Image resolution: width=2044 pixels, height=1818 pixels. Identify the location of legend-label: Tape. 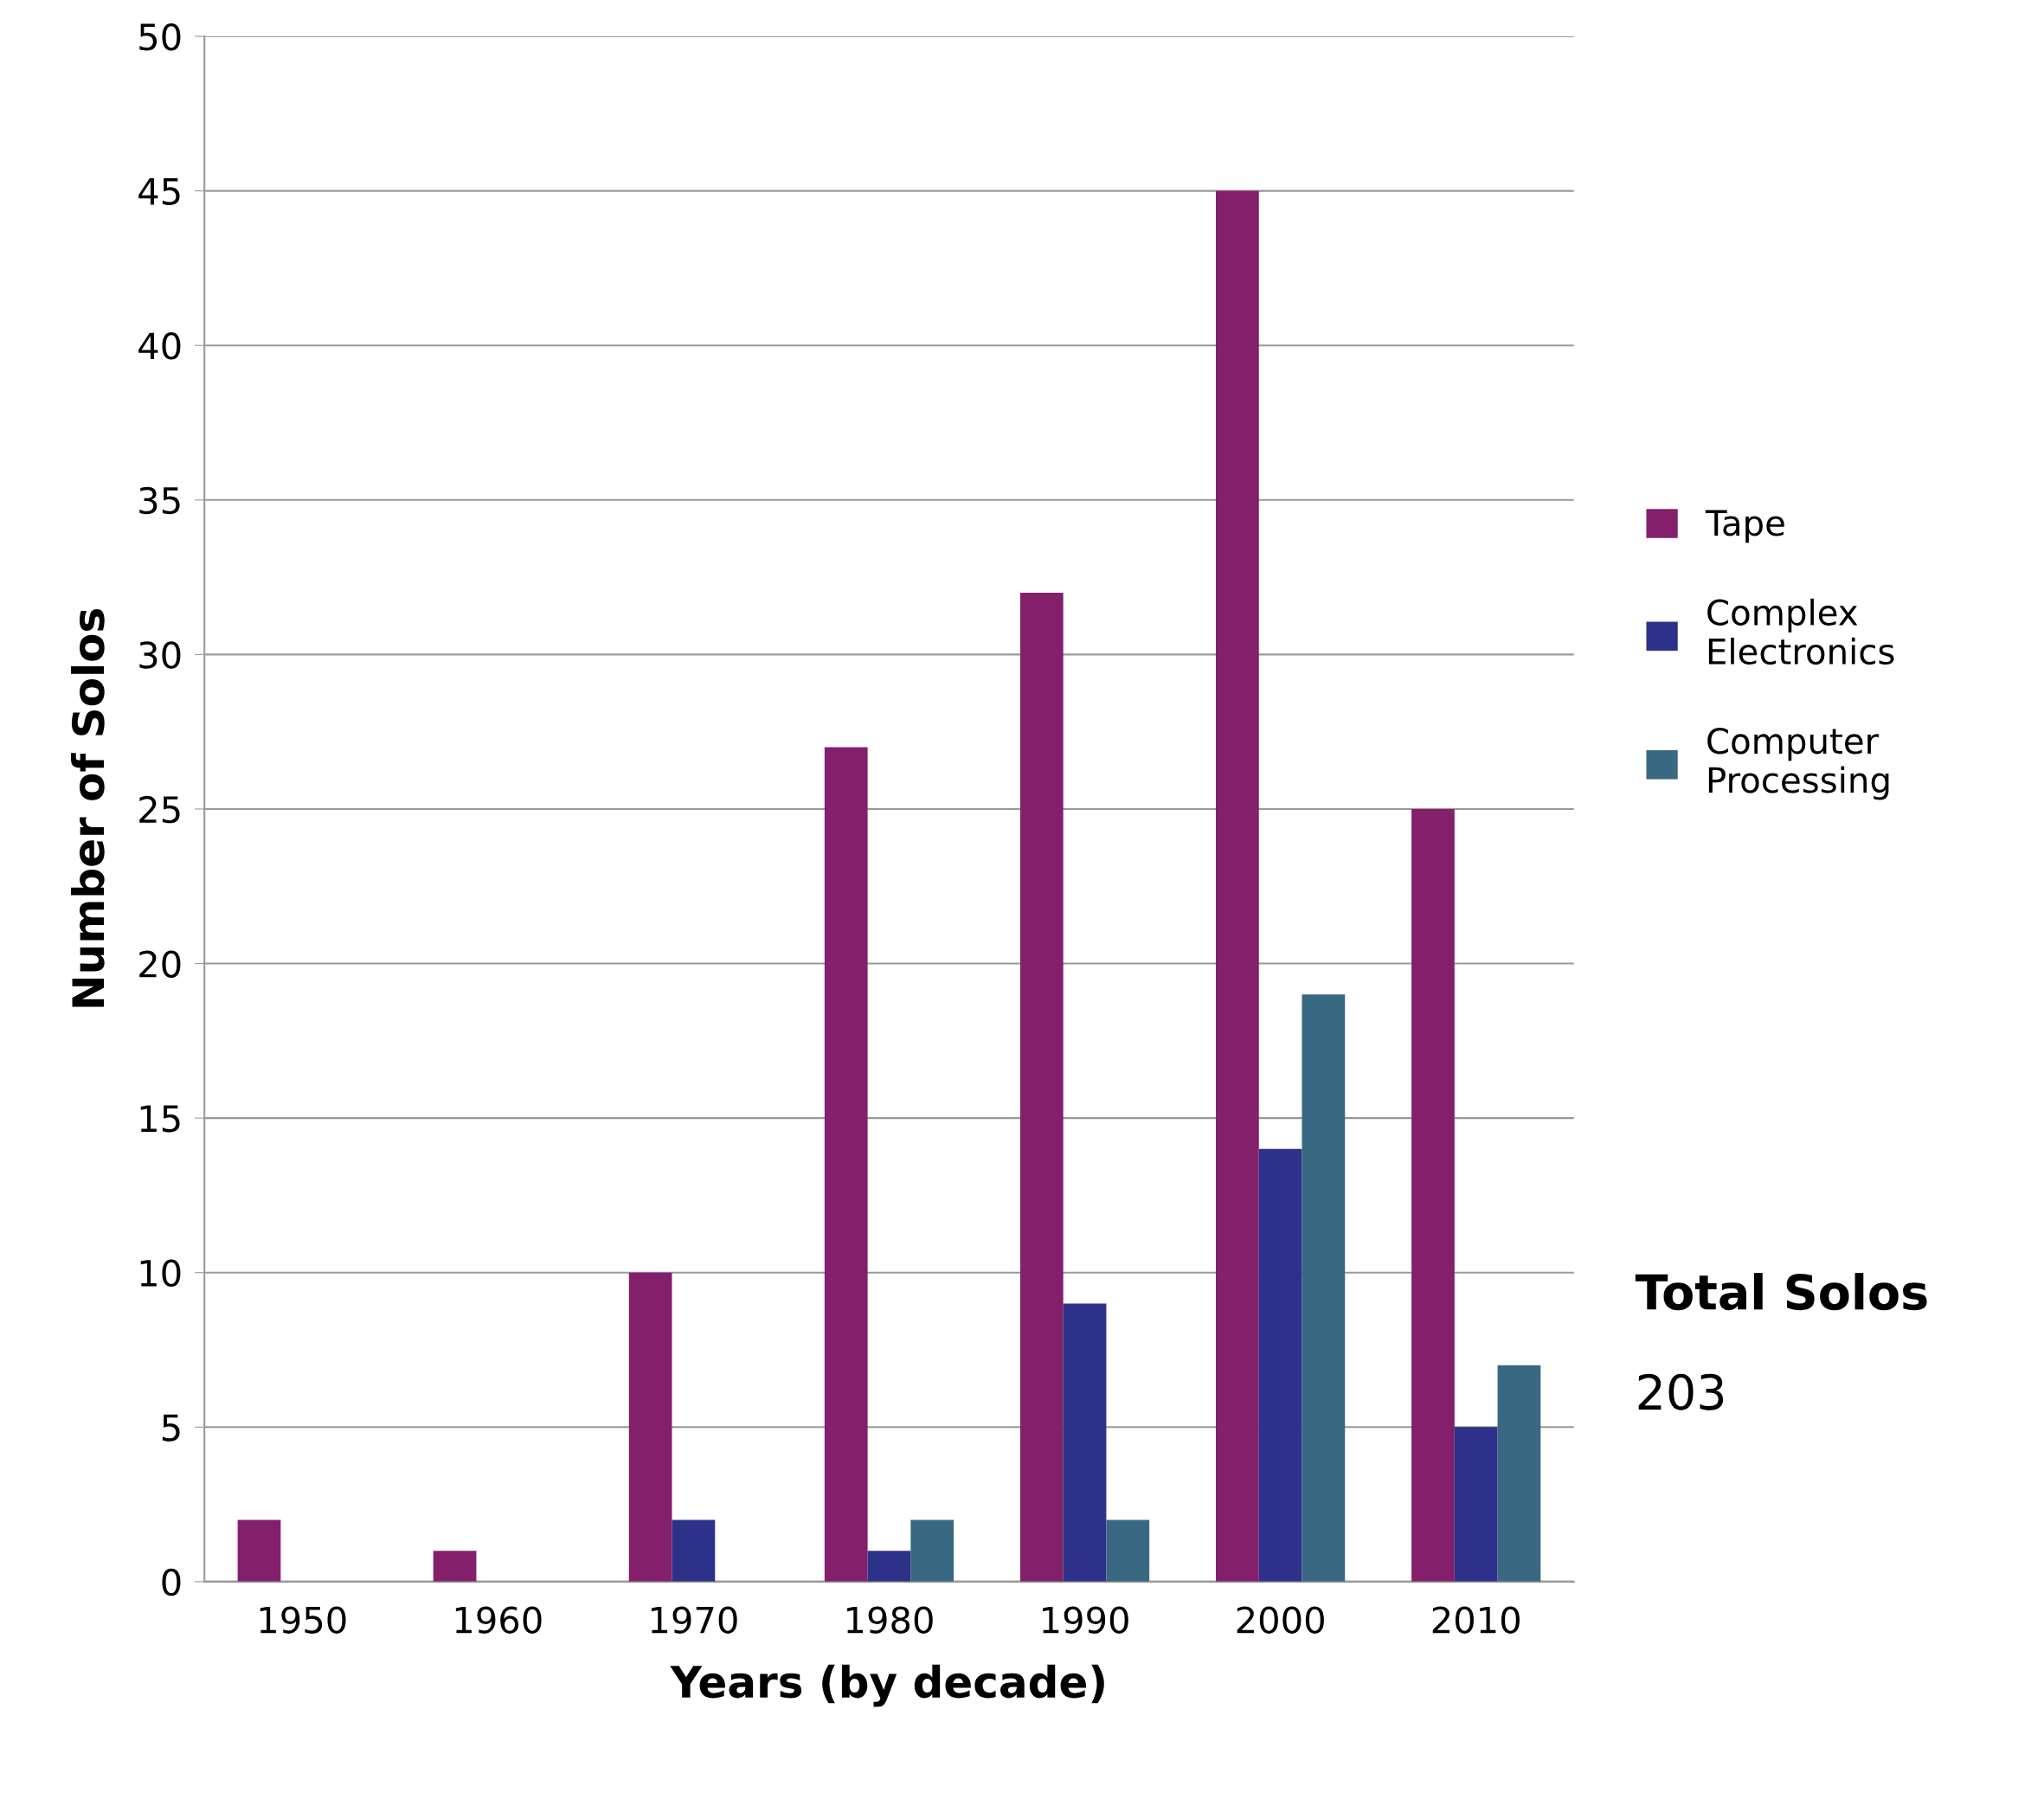
(1744, 526).